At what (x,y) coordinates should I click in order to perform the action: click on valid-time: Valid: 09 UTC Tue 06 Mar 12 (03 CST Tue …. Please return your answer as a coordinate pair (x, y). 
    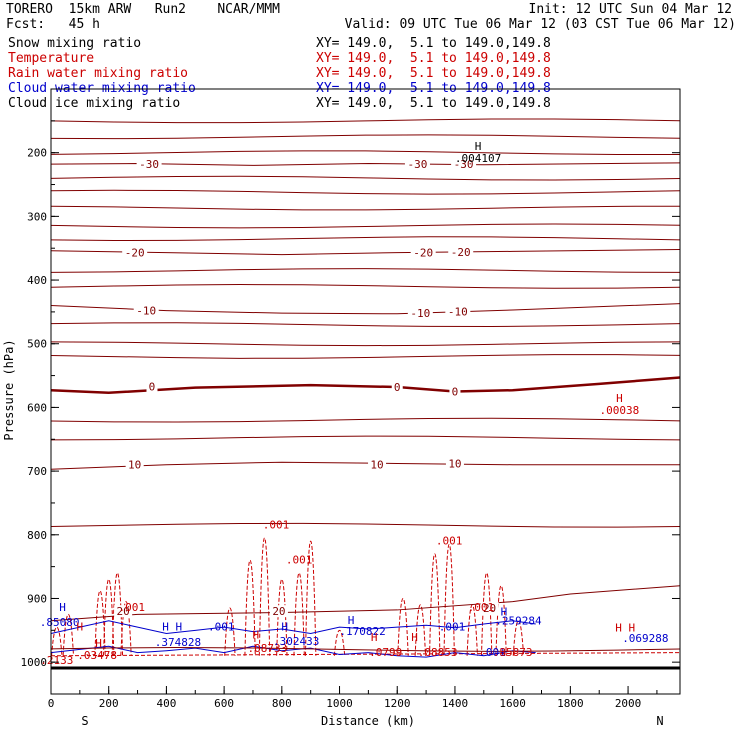
    Looking at the image, I should click on (540, 24).